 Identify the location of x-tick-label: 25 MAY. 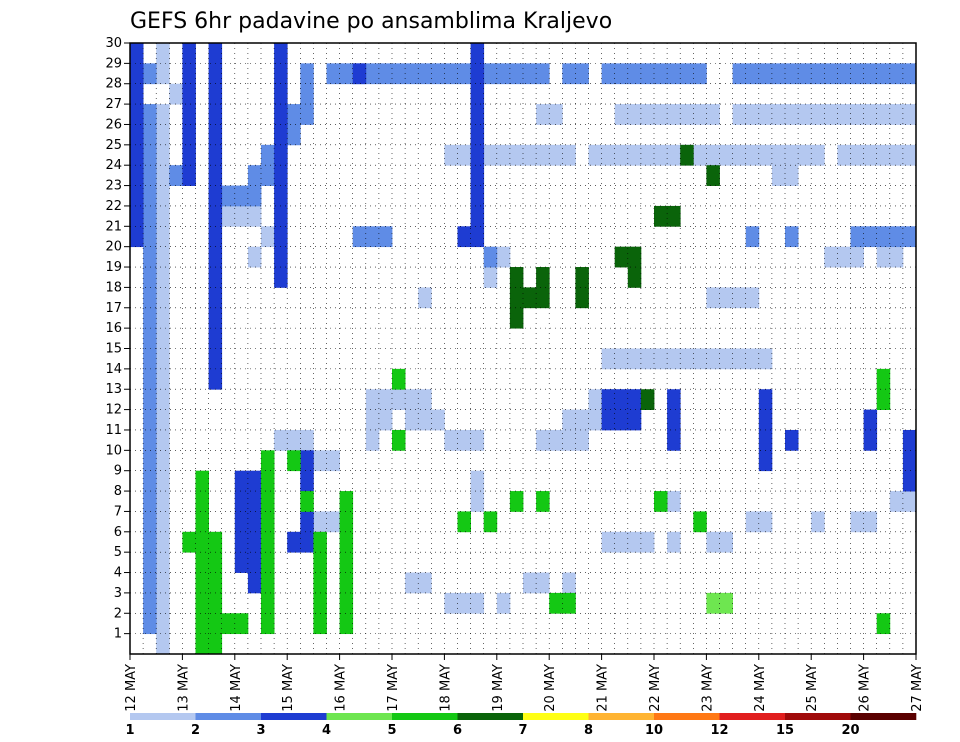
(812, 688).